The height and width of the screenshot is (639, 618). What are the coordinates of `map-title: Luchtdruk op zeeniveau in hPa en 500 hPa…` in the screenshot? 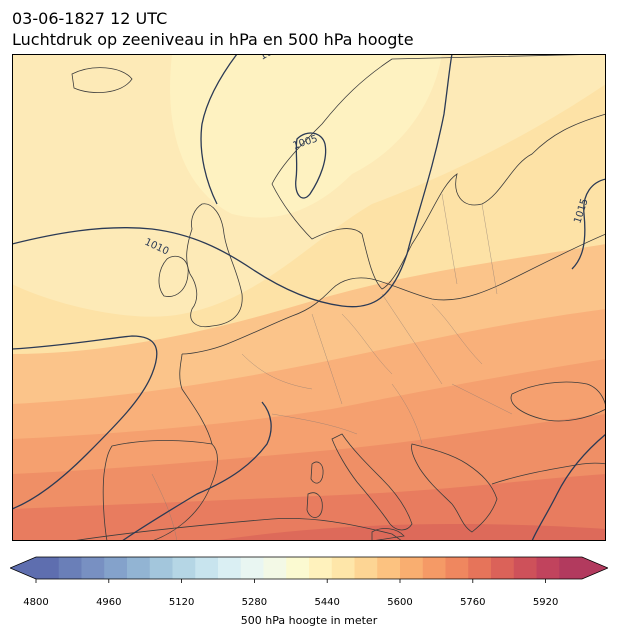 It's located at (213, 39).